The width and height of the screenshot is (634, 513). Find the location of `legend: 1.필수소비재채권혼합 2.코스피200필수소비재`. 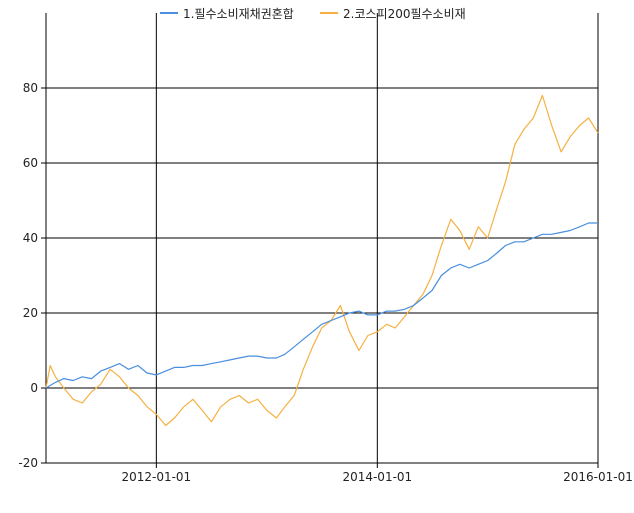

legend: 1.필수소비재채권혼합 2.코스피200필수소비재 is located at coordinates (317, 13).